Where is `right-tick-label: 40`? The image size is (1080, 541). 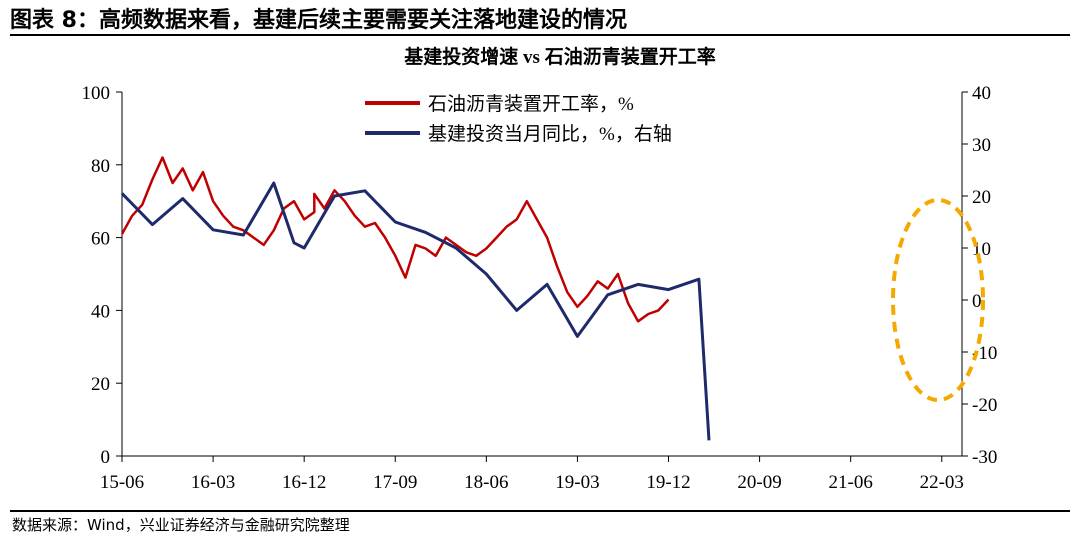 right-tick-label: 40 is located at coordinates (981, 93).